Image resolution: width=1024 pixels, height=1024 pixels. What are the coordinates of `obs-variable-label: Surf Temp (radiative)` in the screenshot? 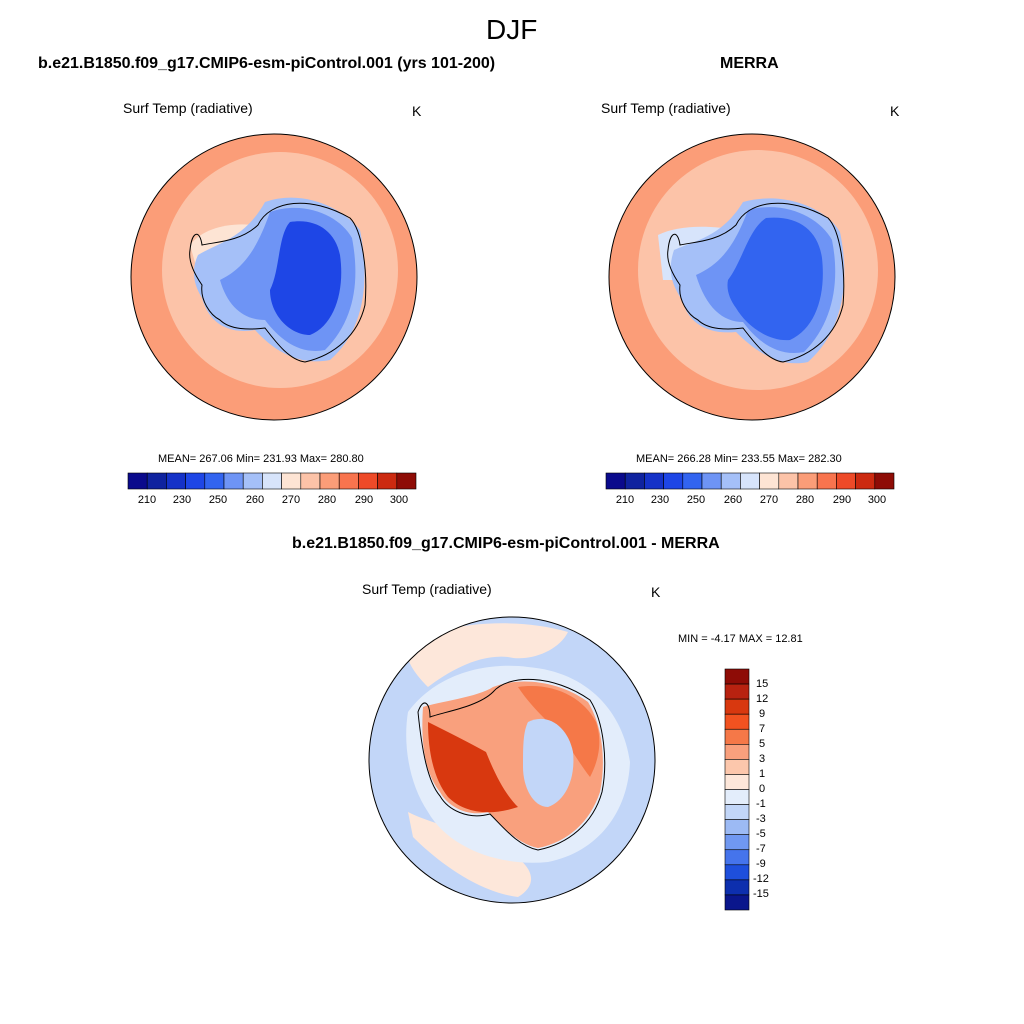 It's located at (666, 108).